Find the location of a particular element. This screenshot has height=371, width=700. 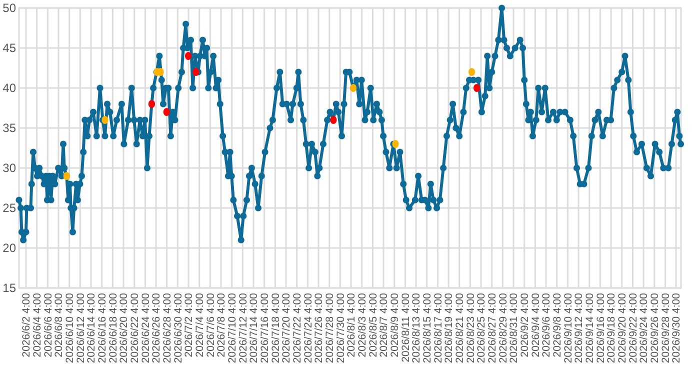

y-tick-label: 40 is located at coordinates (9, 88).